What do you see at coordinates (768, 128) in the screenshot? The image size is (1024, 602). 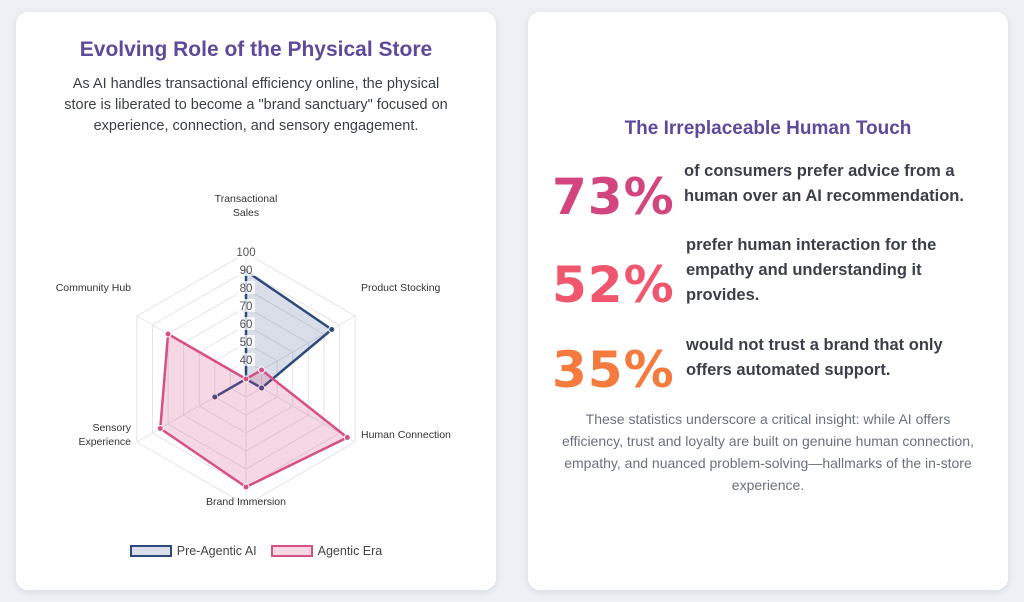 I see `right-card-title: The Irreplaceable Human Touch` at bounding box center [768, 128].